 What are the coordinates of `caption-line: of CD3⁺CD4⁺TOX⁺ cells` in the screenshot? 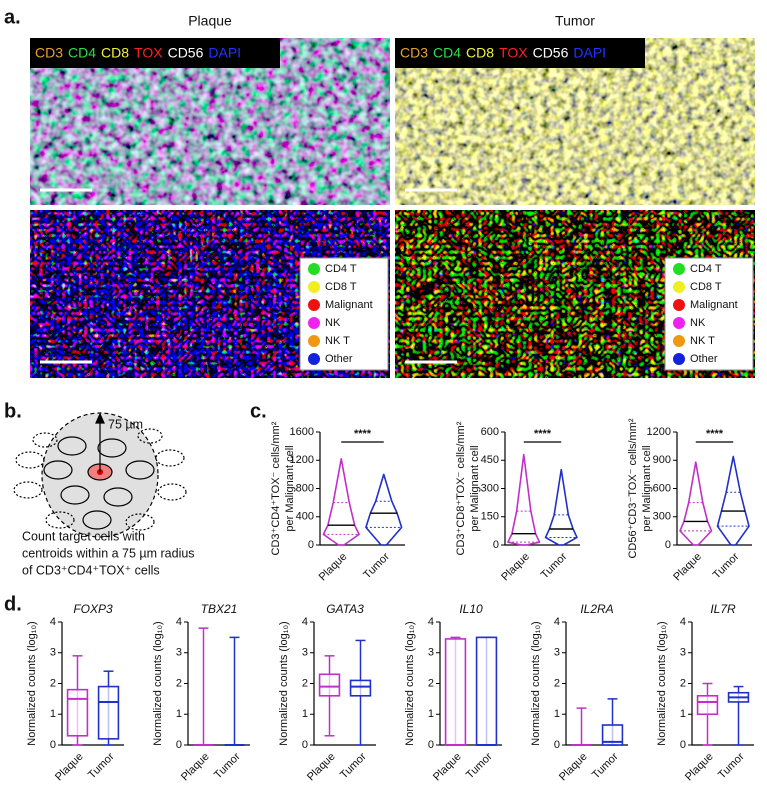 It's located at (91, 570).